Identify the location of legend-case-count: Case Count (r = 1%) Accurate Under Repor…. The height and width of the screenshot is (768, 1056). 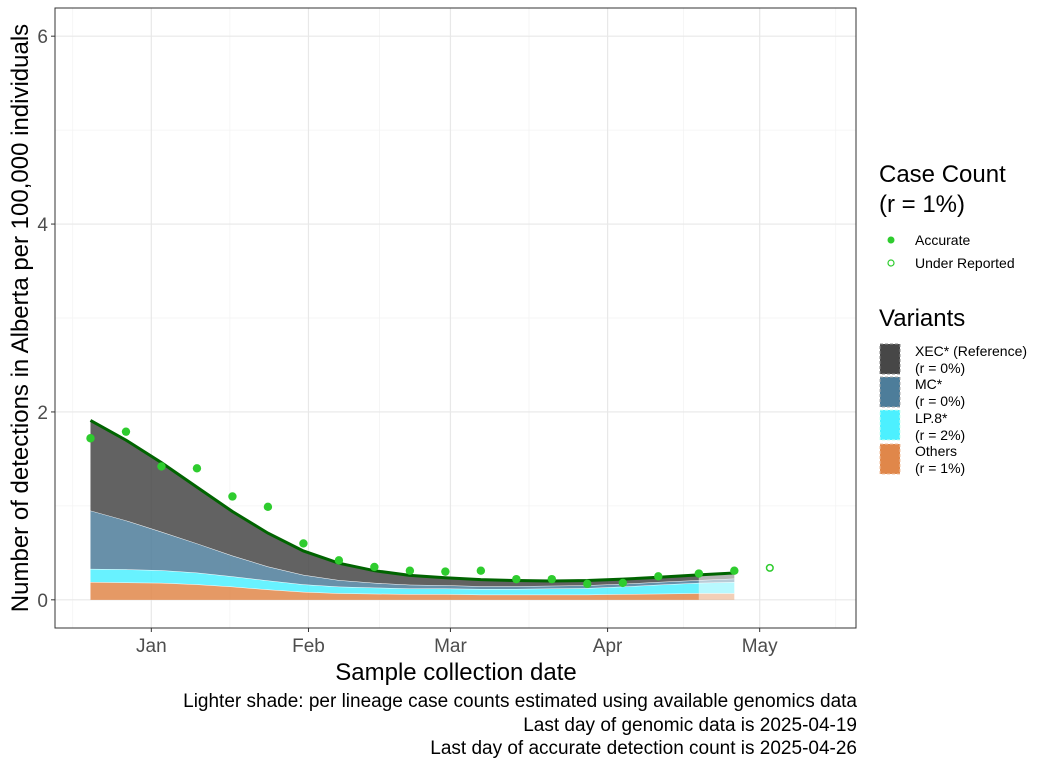
(947, 216).